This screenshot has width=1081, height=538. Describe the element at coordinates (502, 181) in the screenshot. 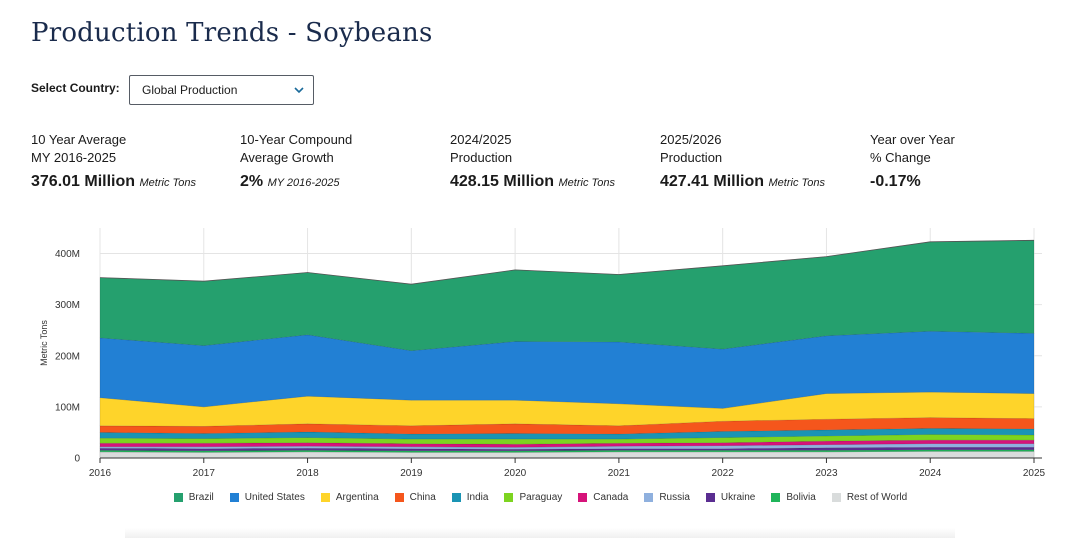

I see `stat-value: 428.15 Million` at that location.